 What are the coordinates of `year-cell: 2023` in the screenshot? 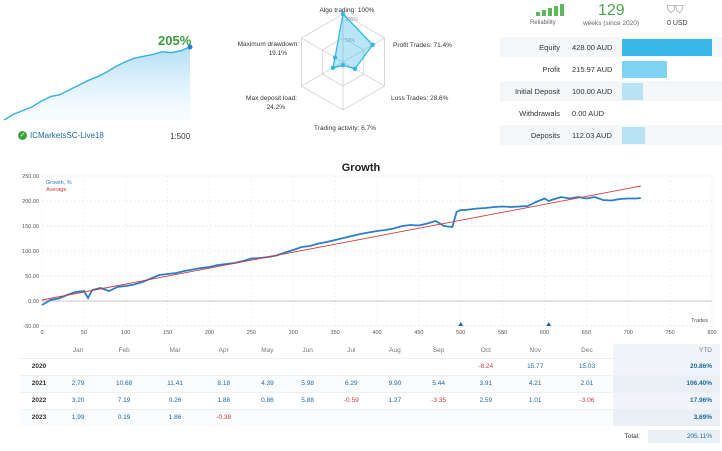 It's located at (39, 417).